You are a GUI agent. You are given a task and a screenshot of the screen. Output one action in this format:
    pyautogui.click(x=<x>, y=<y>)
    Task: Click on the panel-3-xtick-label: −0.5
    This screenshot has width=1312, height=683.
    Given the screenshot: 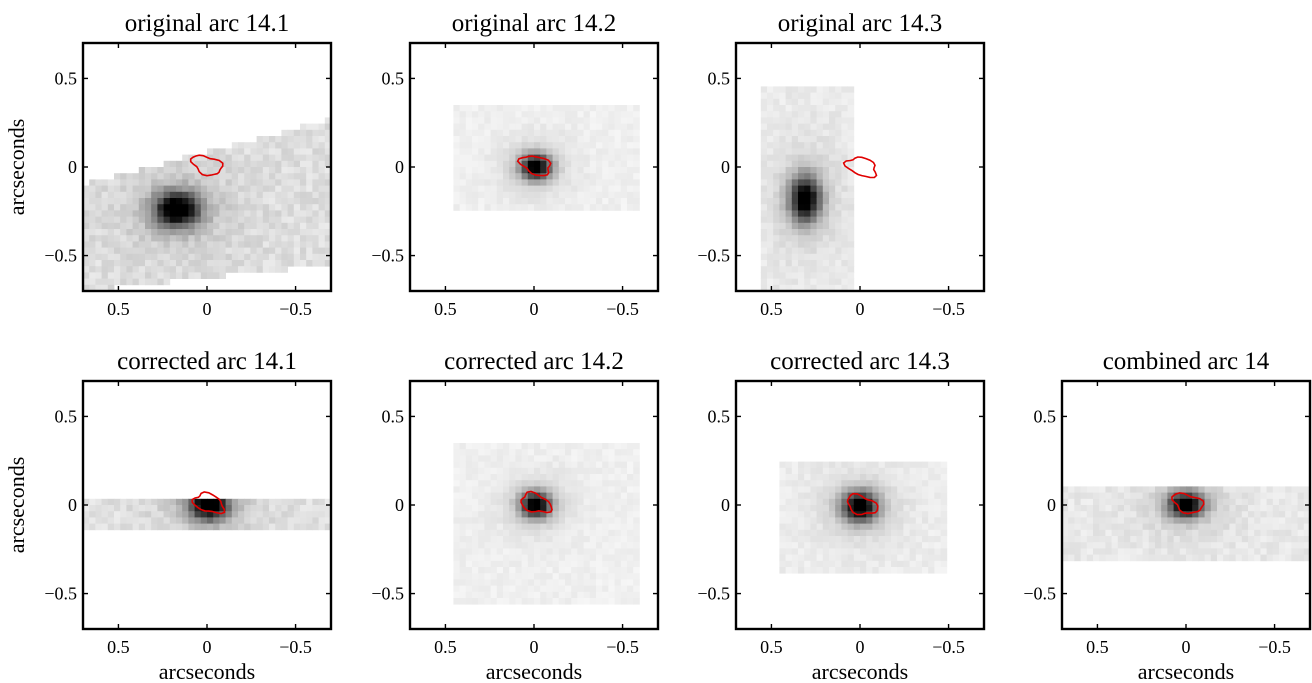 What is the action you would take?
    pyautogui.click(x=948, y=309)
    